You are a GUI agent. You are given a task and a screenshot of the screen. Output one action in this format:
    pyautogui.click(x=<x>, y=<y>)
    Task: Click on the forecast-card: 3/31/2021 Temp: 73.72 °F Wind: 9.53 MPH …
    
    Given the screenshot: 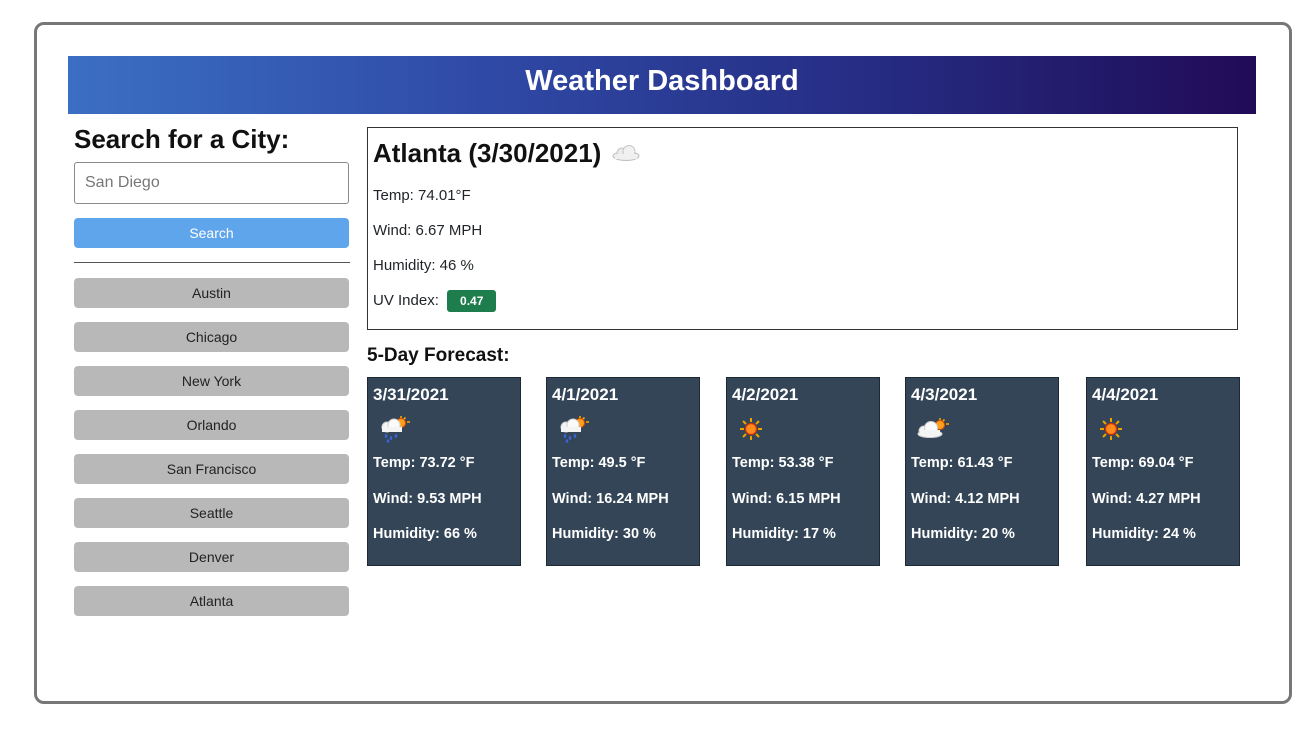 What is the action you would take?
    pyautogui.click(x=444, y=471)
    